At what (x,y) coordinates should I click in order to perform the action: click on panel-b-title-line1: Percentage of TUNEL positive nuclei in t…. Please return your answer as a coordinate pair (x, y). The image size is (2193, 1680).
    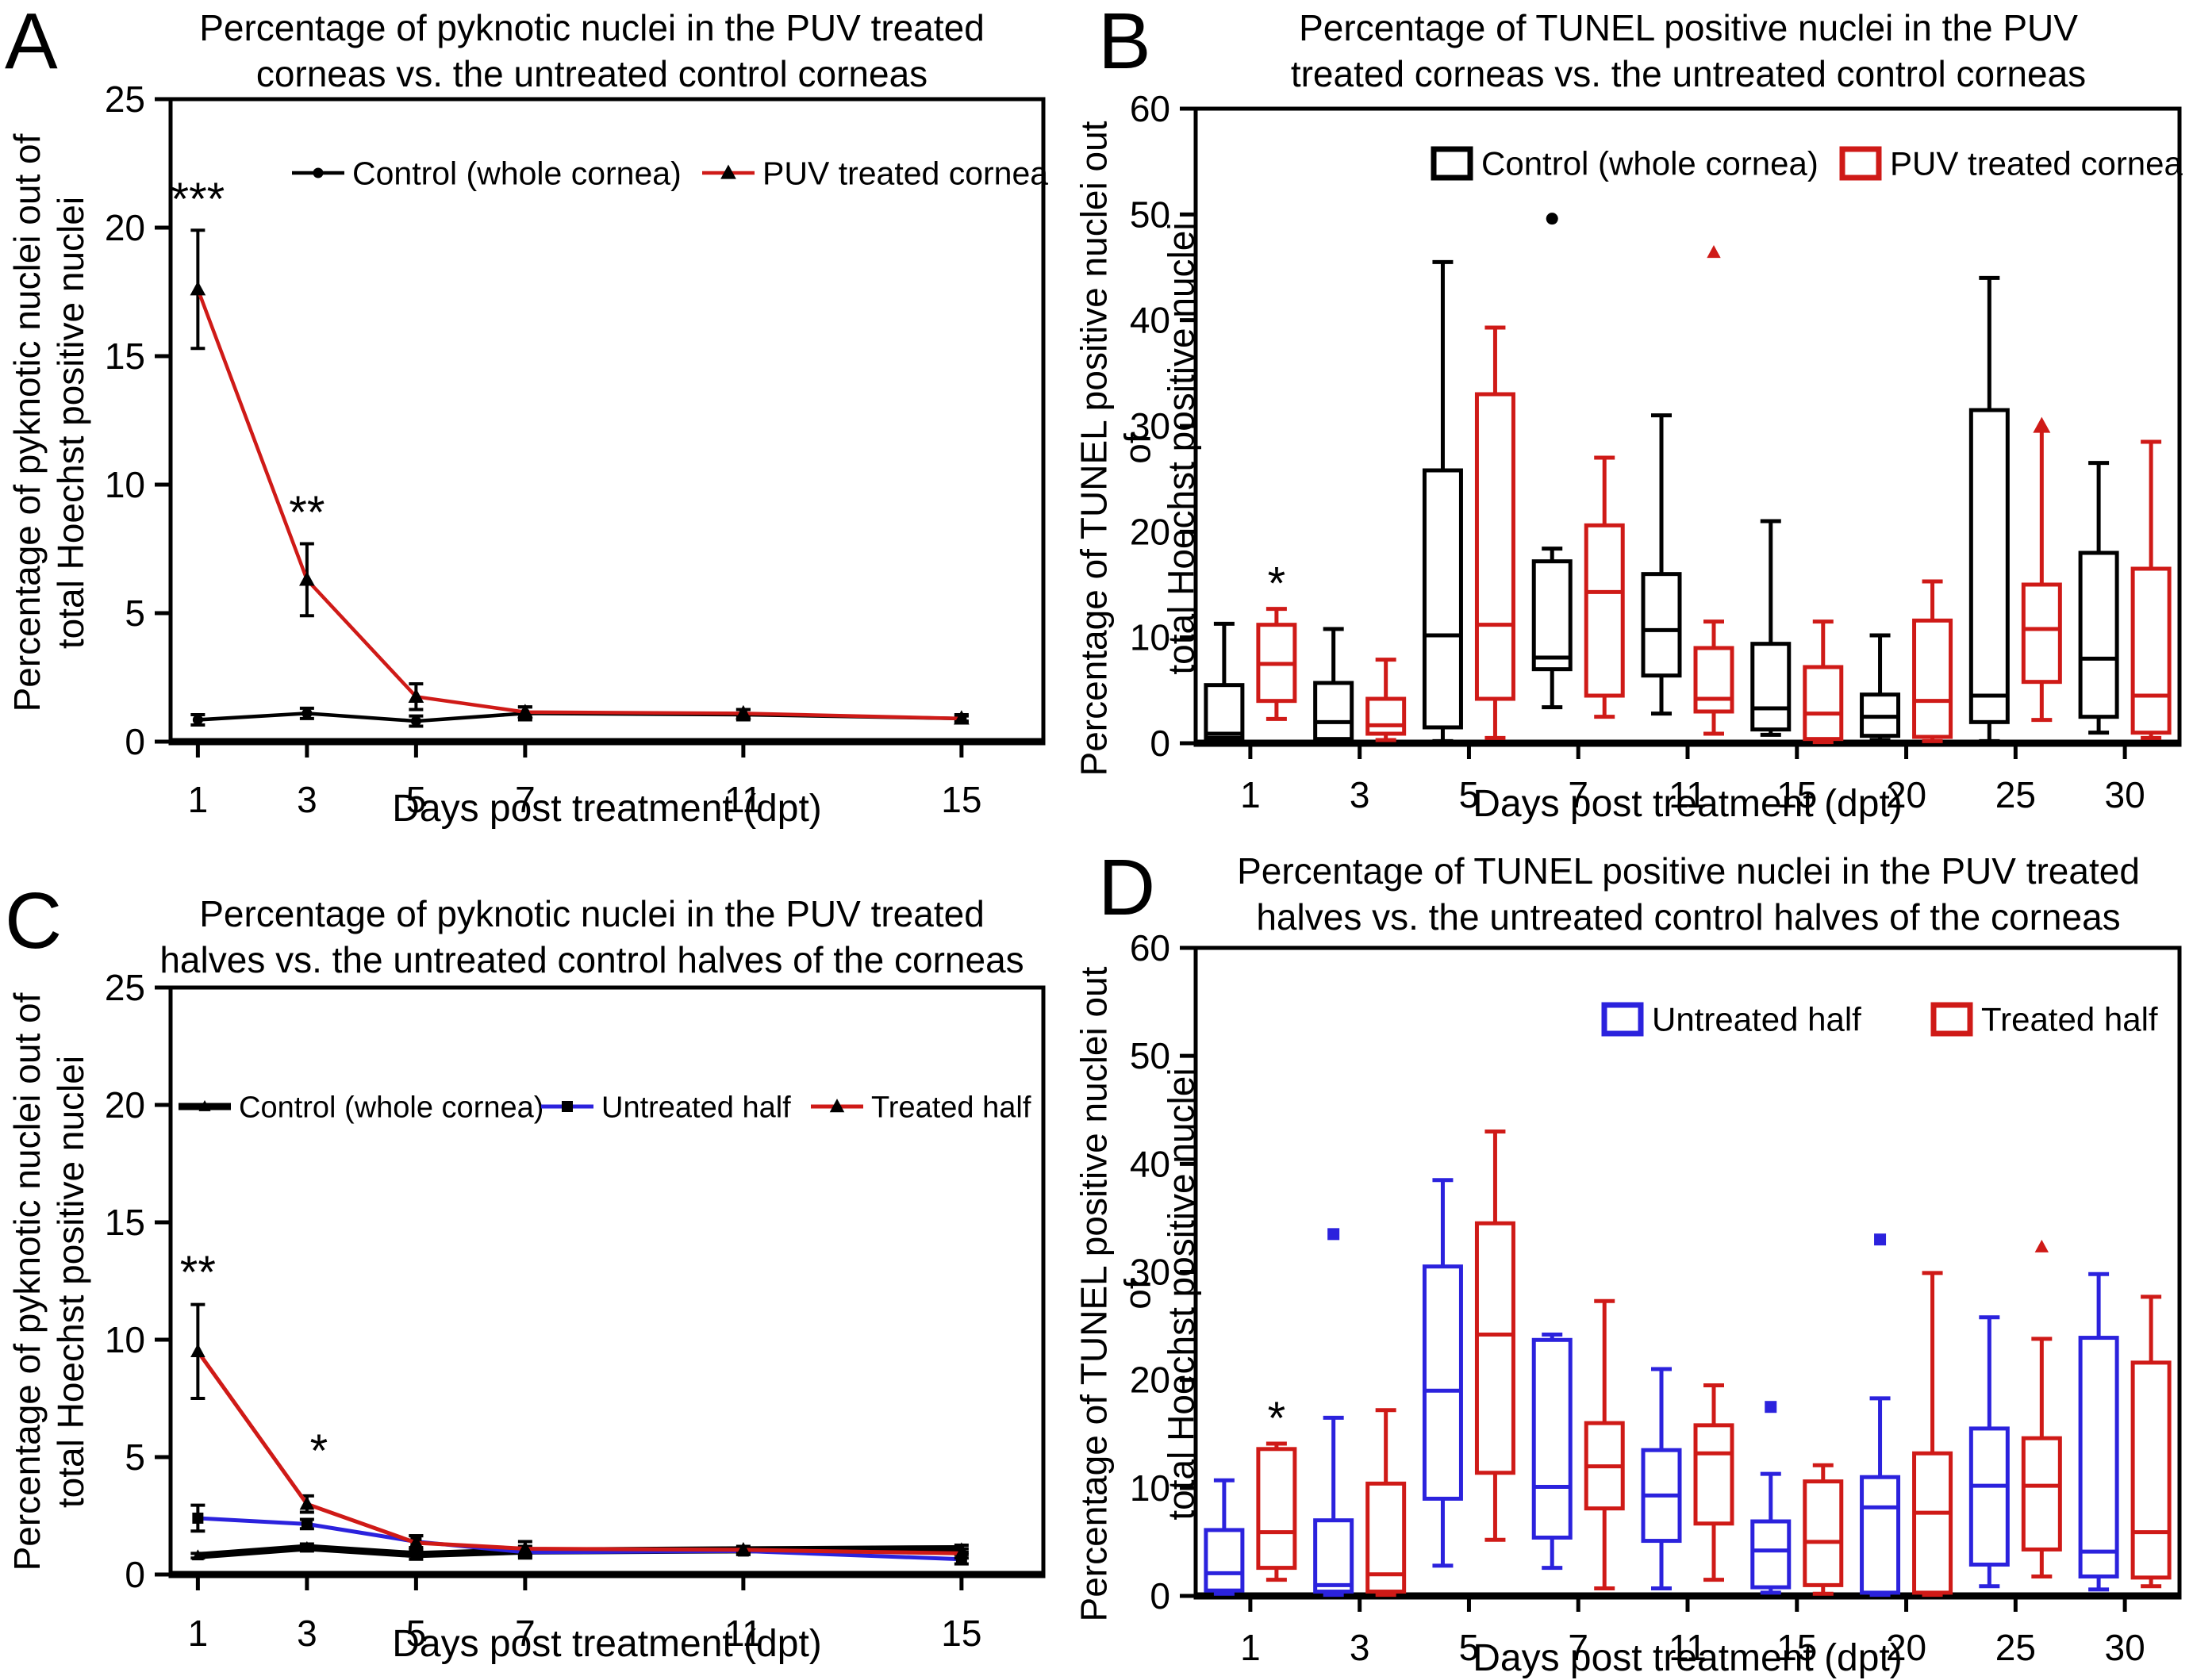
    Looking at the image, I should click on (1688, 27).